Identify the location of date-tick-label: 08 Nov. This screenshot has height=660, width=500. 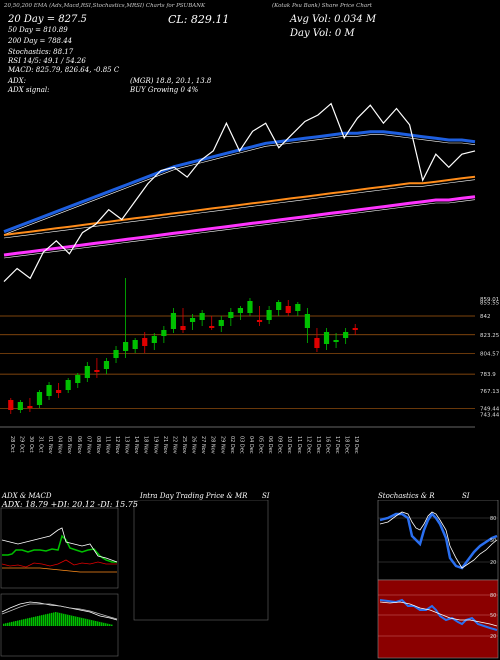
(98, 445).